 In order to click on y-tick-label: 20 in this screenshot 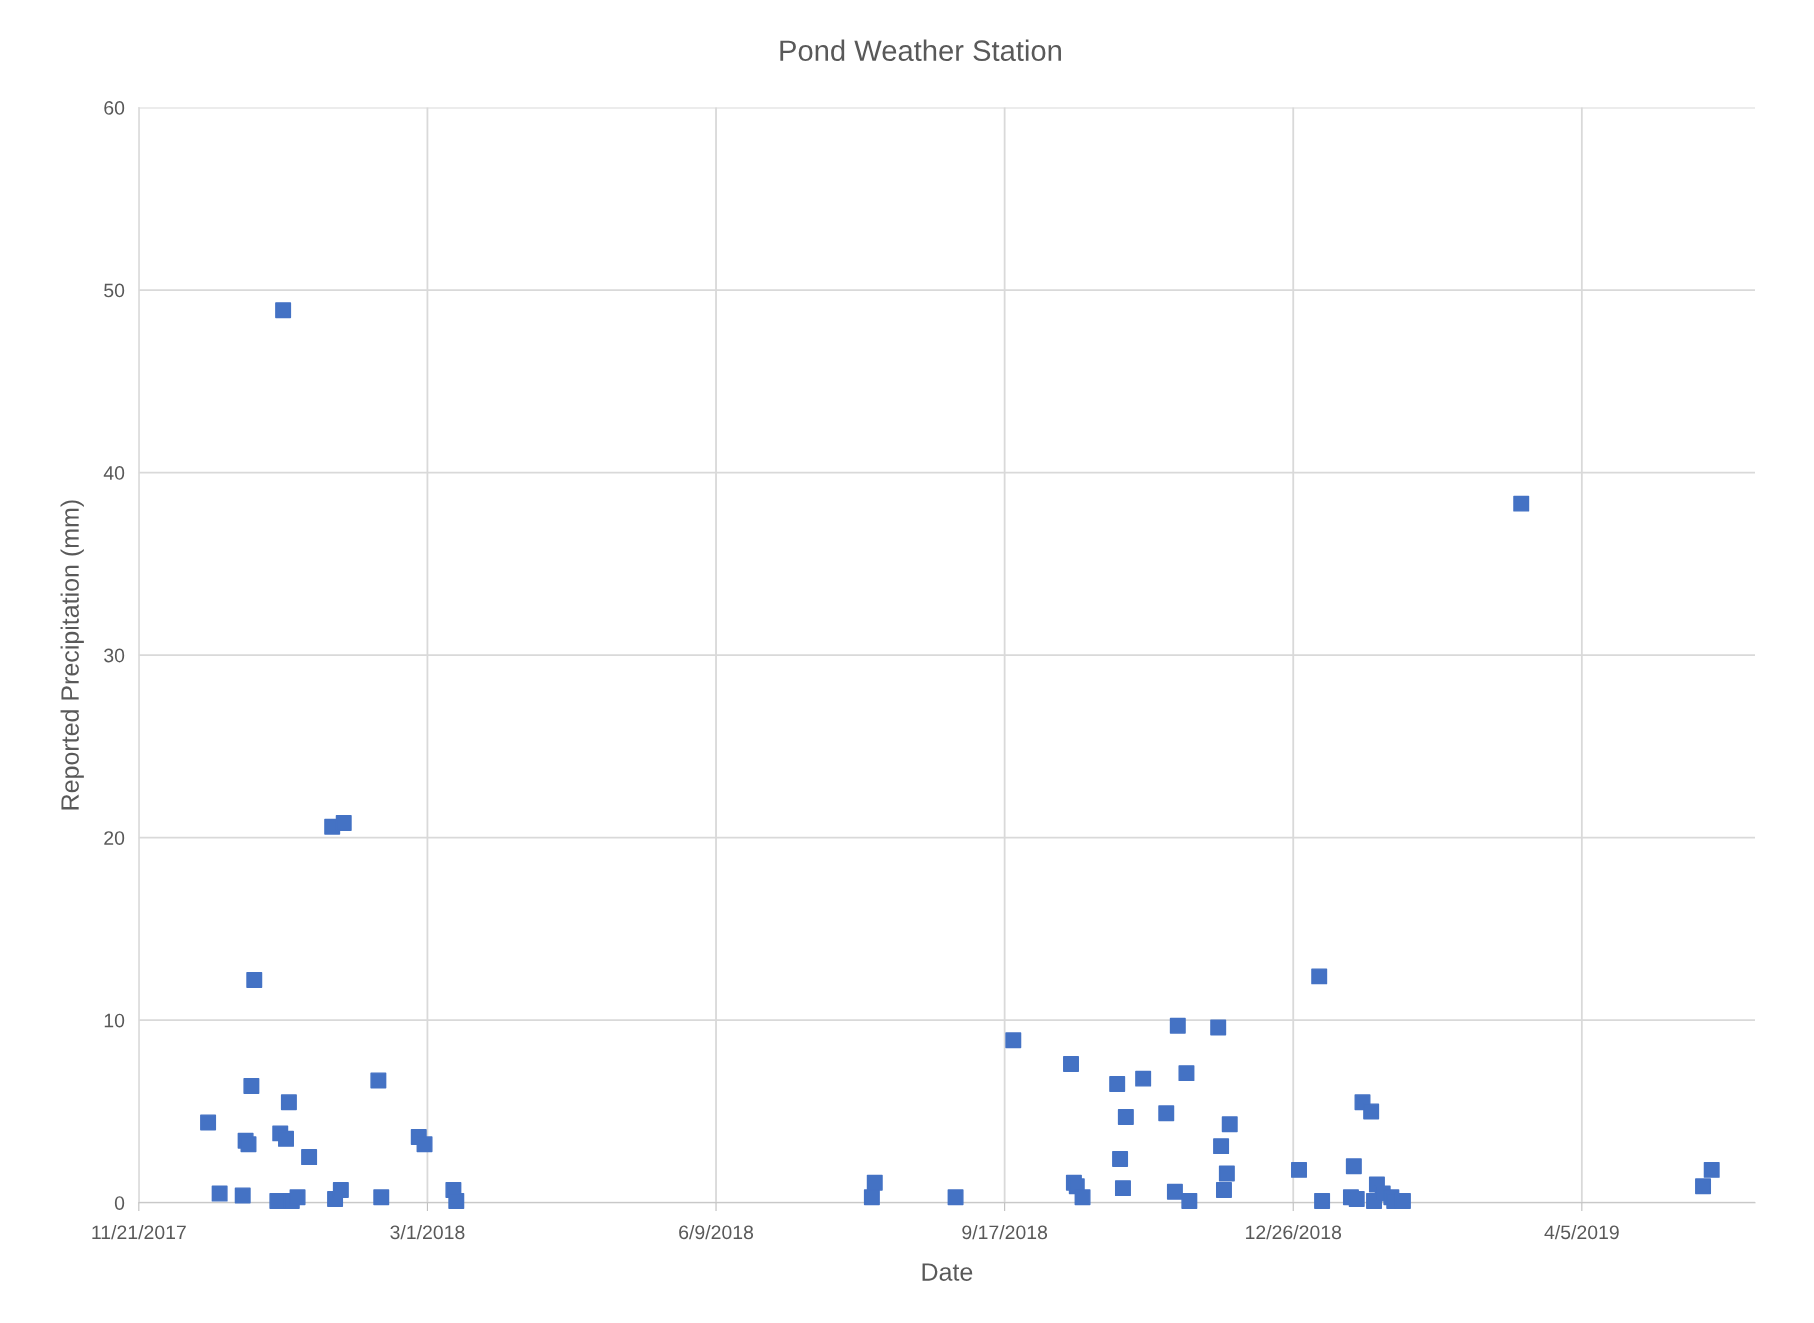, I will do `click(114, 838)`.